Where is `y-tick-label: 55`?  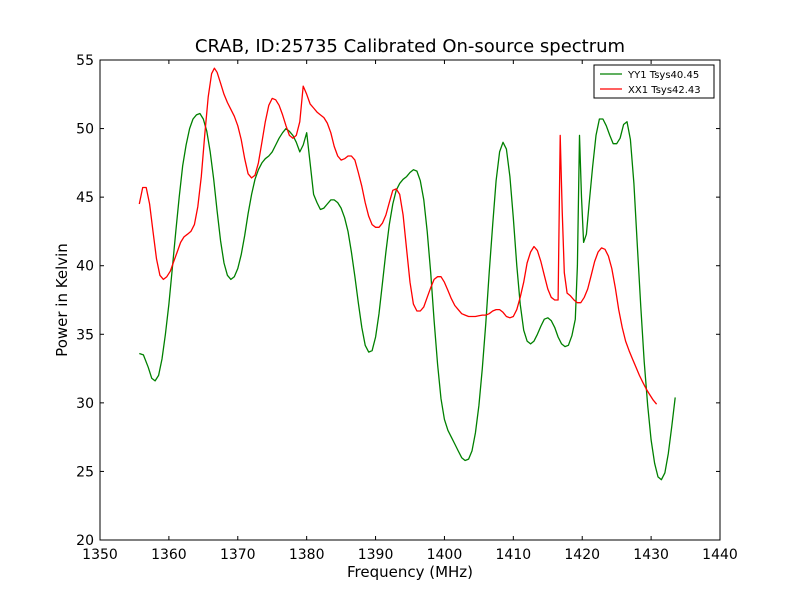 y-tick-label: 55 is located at coordinates (85, 61).